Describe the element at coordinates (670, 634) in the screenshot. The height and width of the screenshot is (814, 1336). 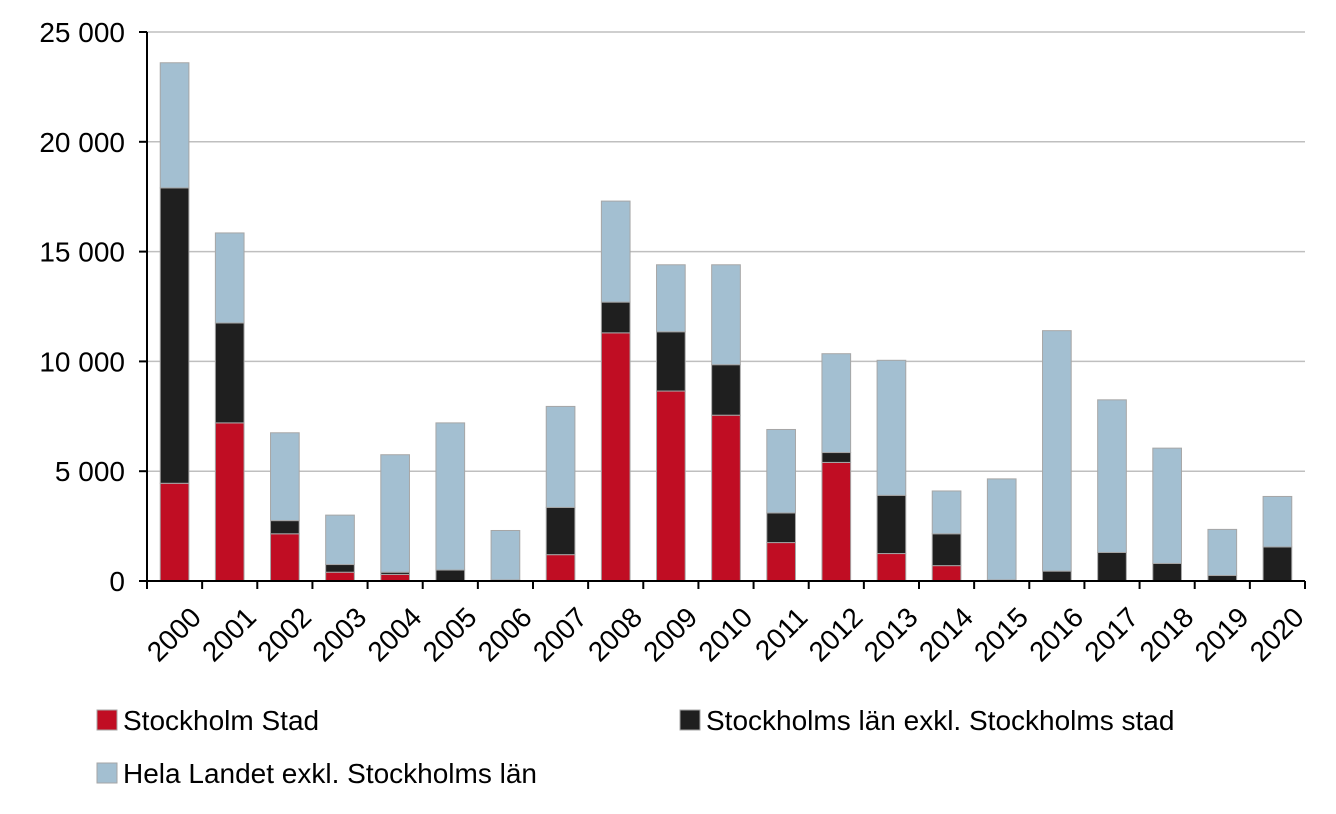
I see `x-tick-label: 2009` at that location.